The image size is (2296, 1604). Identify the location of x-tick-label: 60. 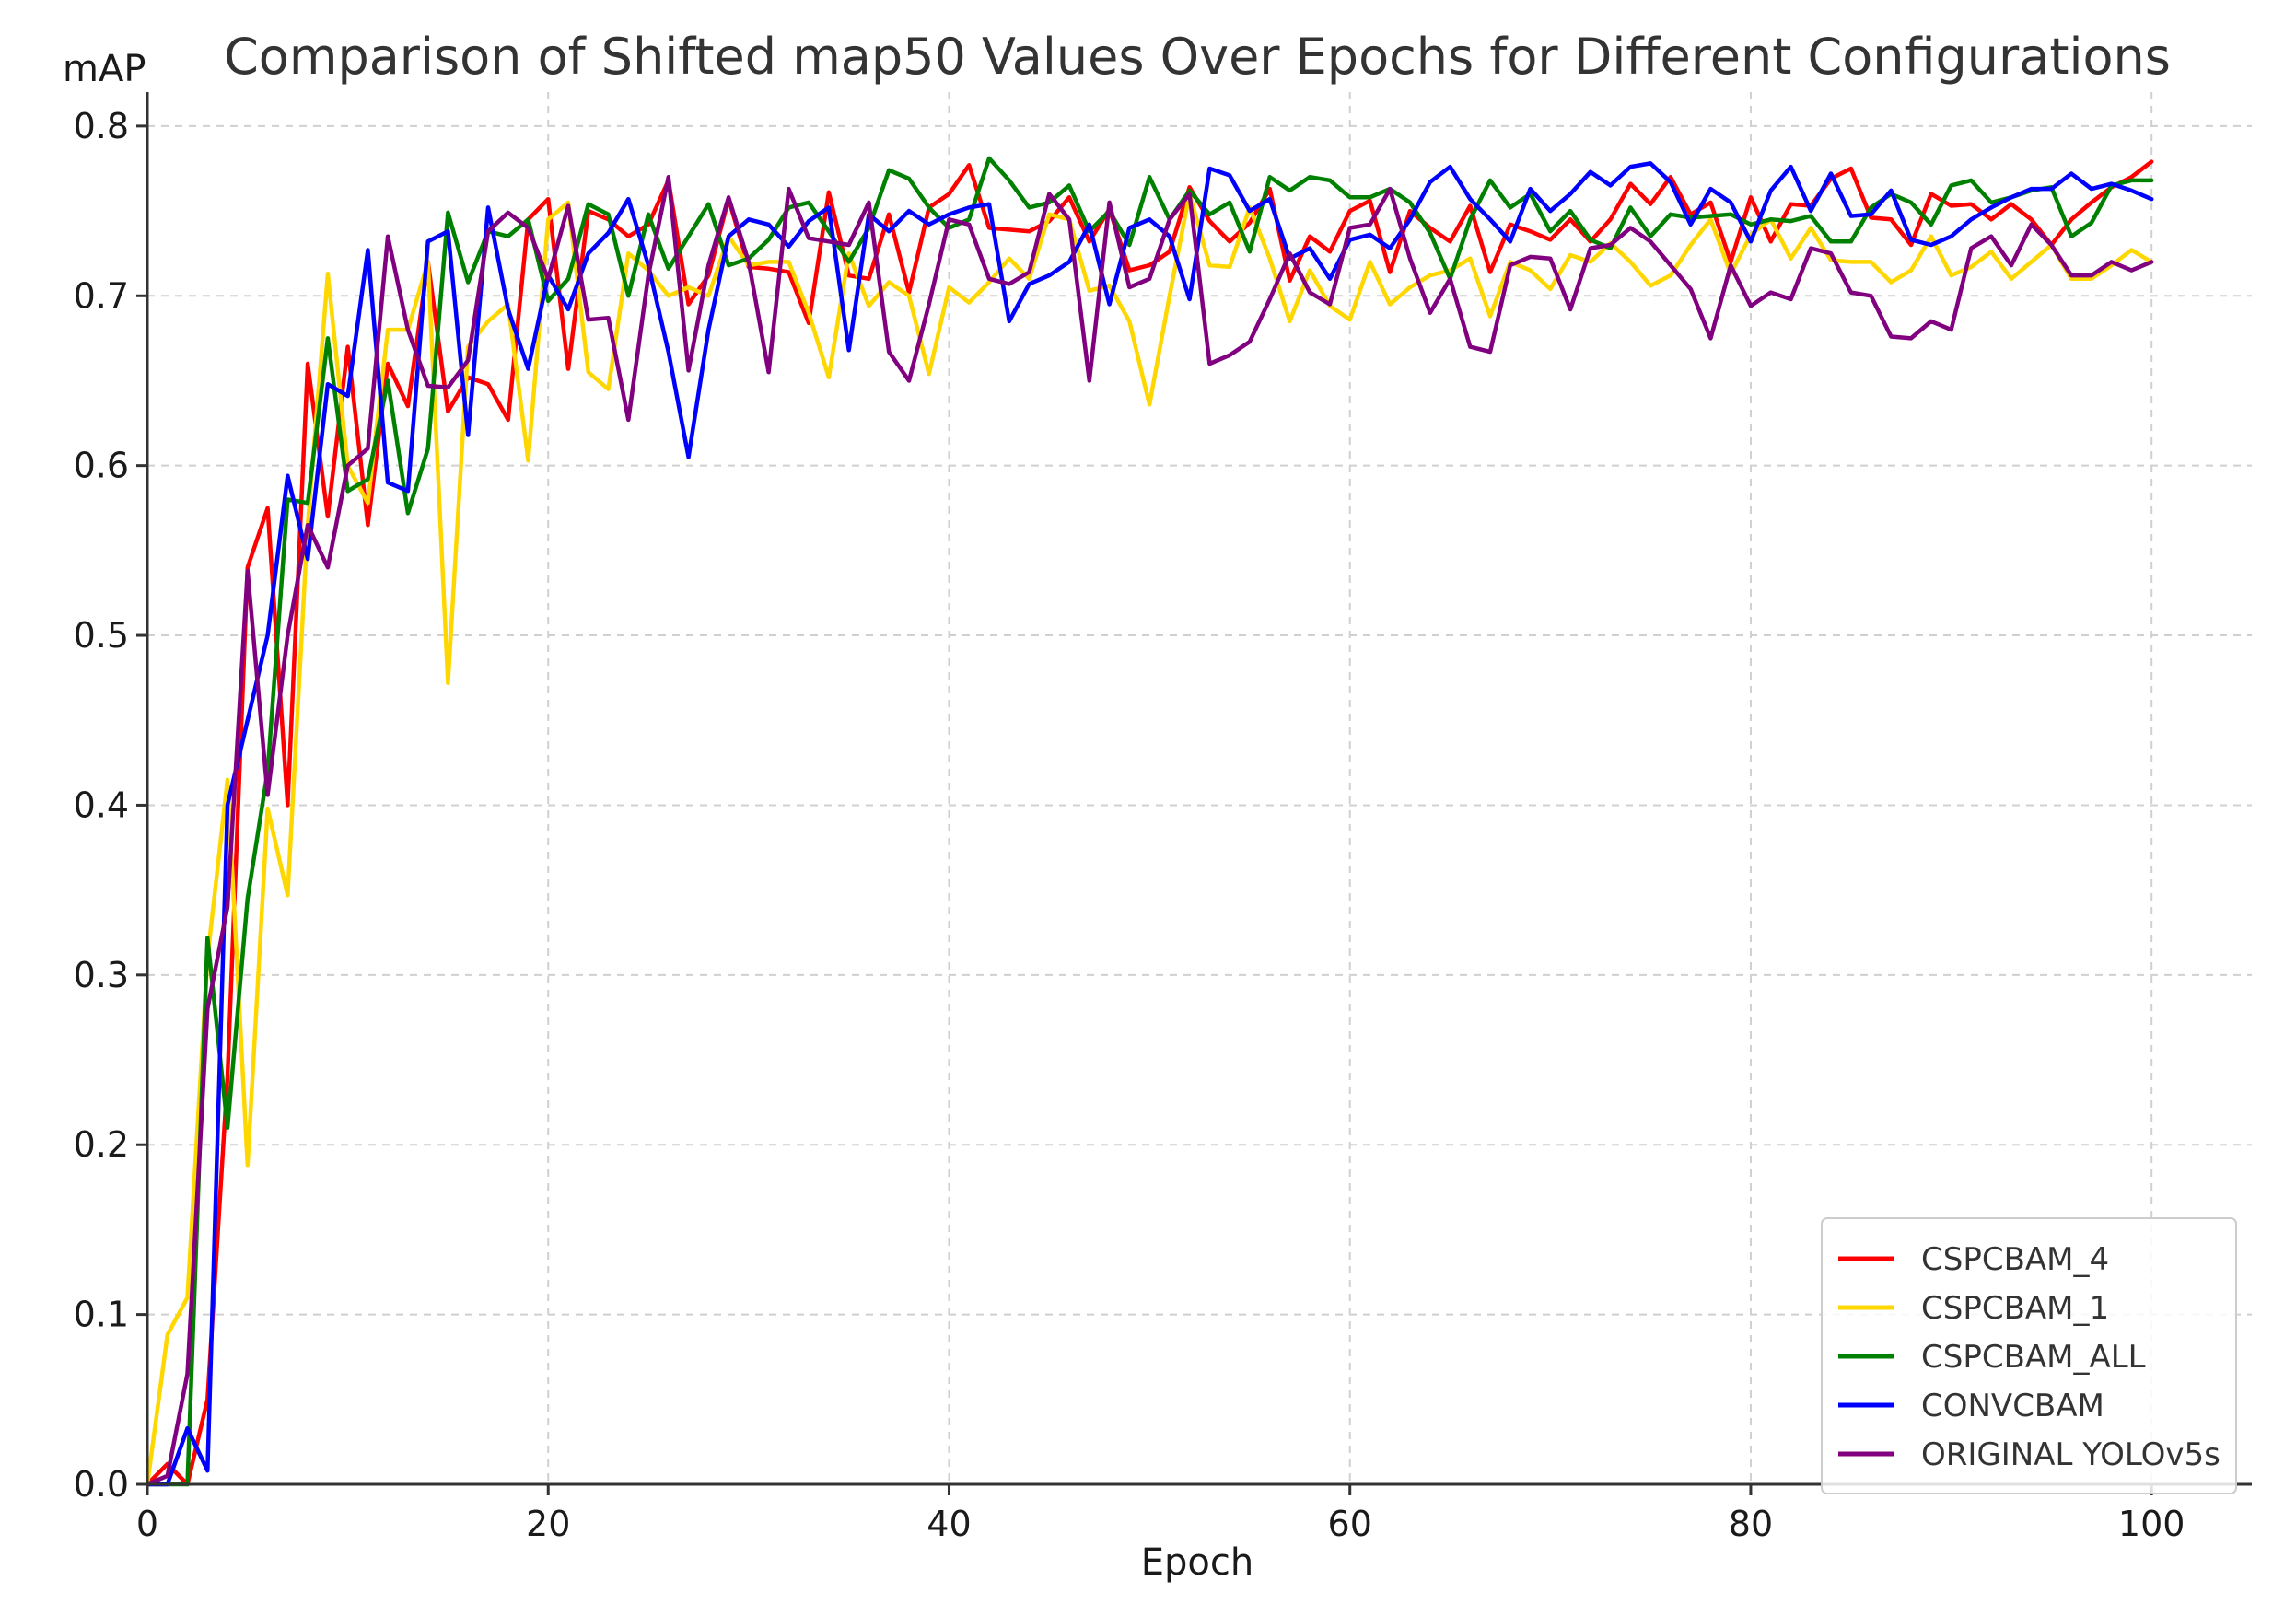
(1350, 1524).